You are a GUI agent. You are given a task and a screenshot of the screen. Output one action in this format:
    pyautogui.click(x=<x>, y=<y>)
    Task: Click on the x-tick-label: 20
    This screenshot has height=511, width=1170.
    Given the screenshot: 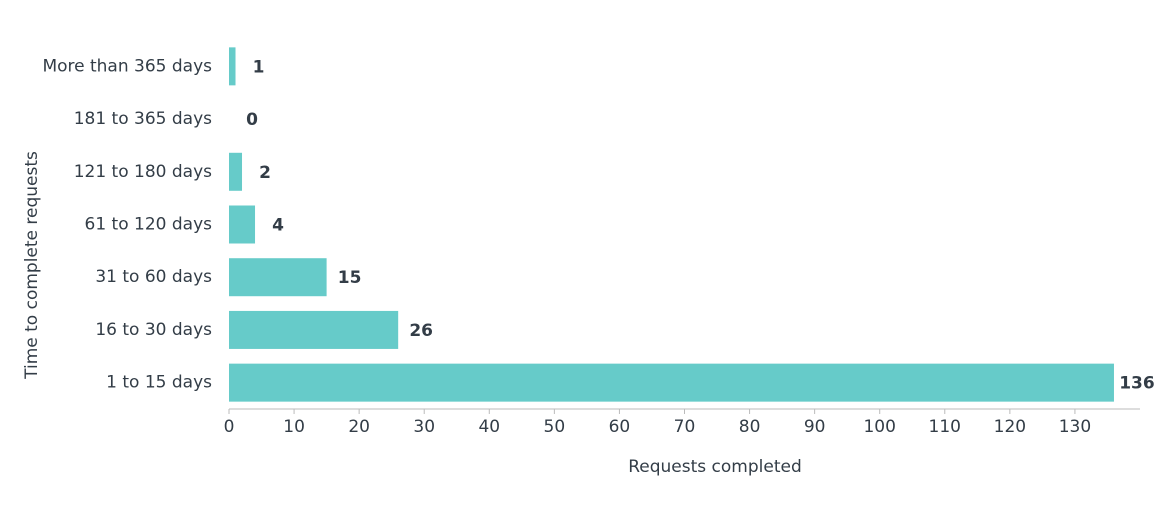 What is the action you would take?
    pyautogui.click(x=359, y=427)
    